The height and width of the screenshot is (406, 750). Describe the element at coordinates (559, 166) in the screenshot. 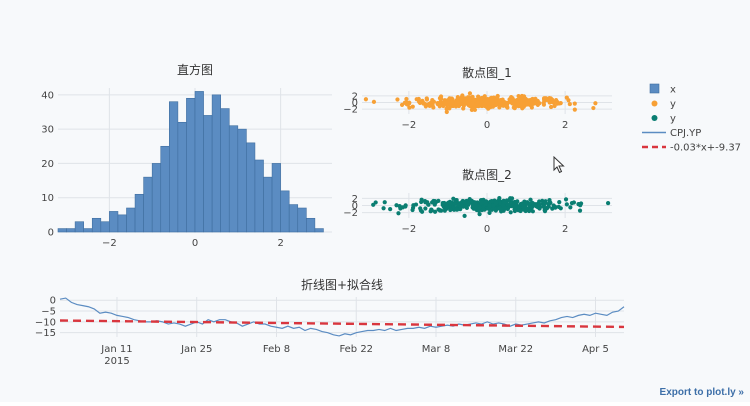

I see `mouse-cursor-icon` at that location.